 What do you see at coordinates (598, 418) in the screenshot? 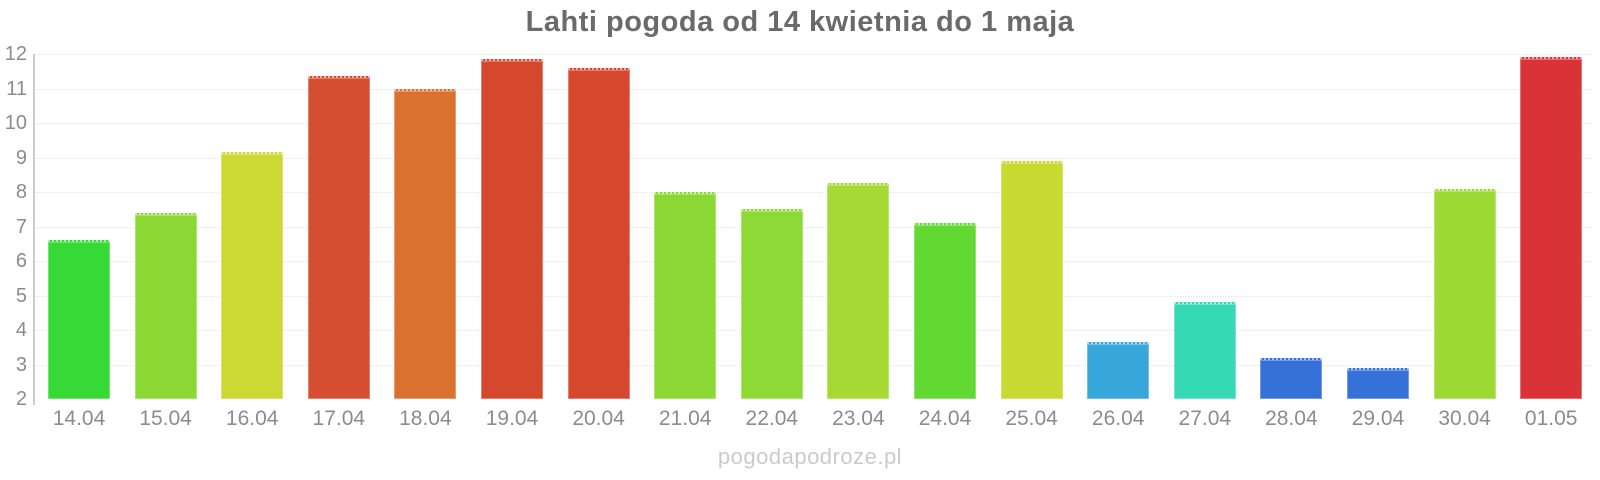
I see `x-axis-tick-label: 20.04` at bounding box center [598, 418].